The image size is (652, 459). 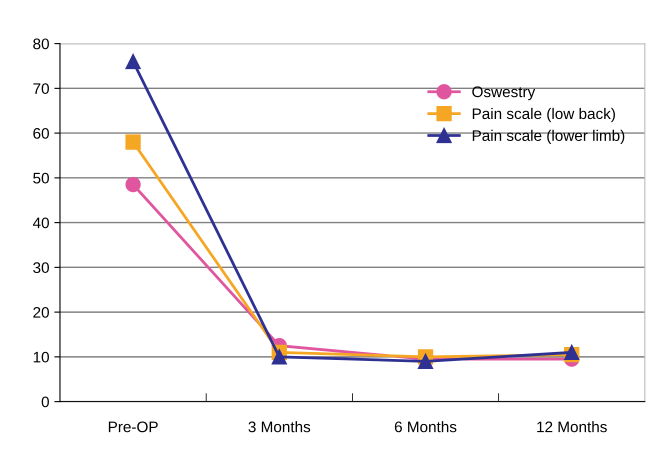 What do you see at coordinates (41, 357) in the screenshot?
I see `y-tick-label: 10` at bounding box center [41, 357].